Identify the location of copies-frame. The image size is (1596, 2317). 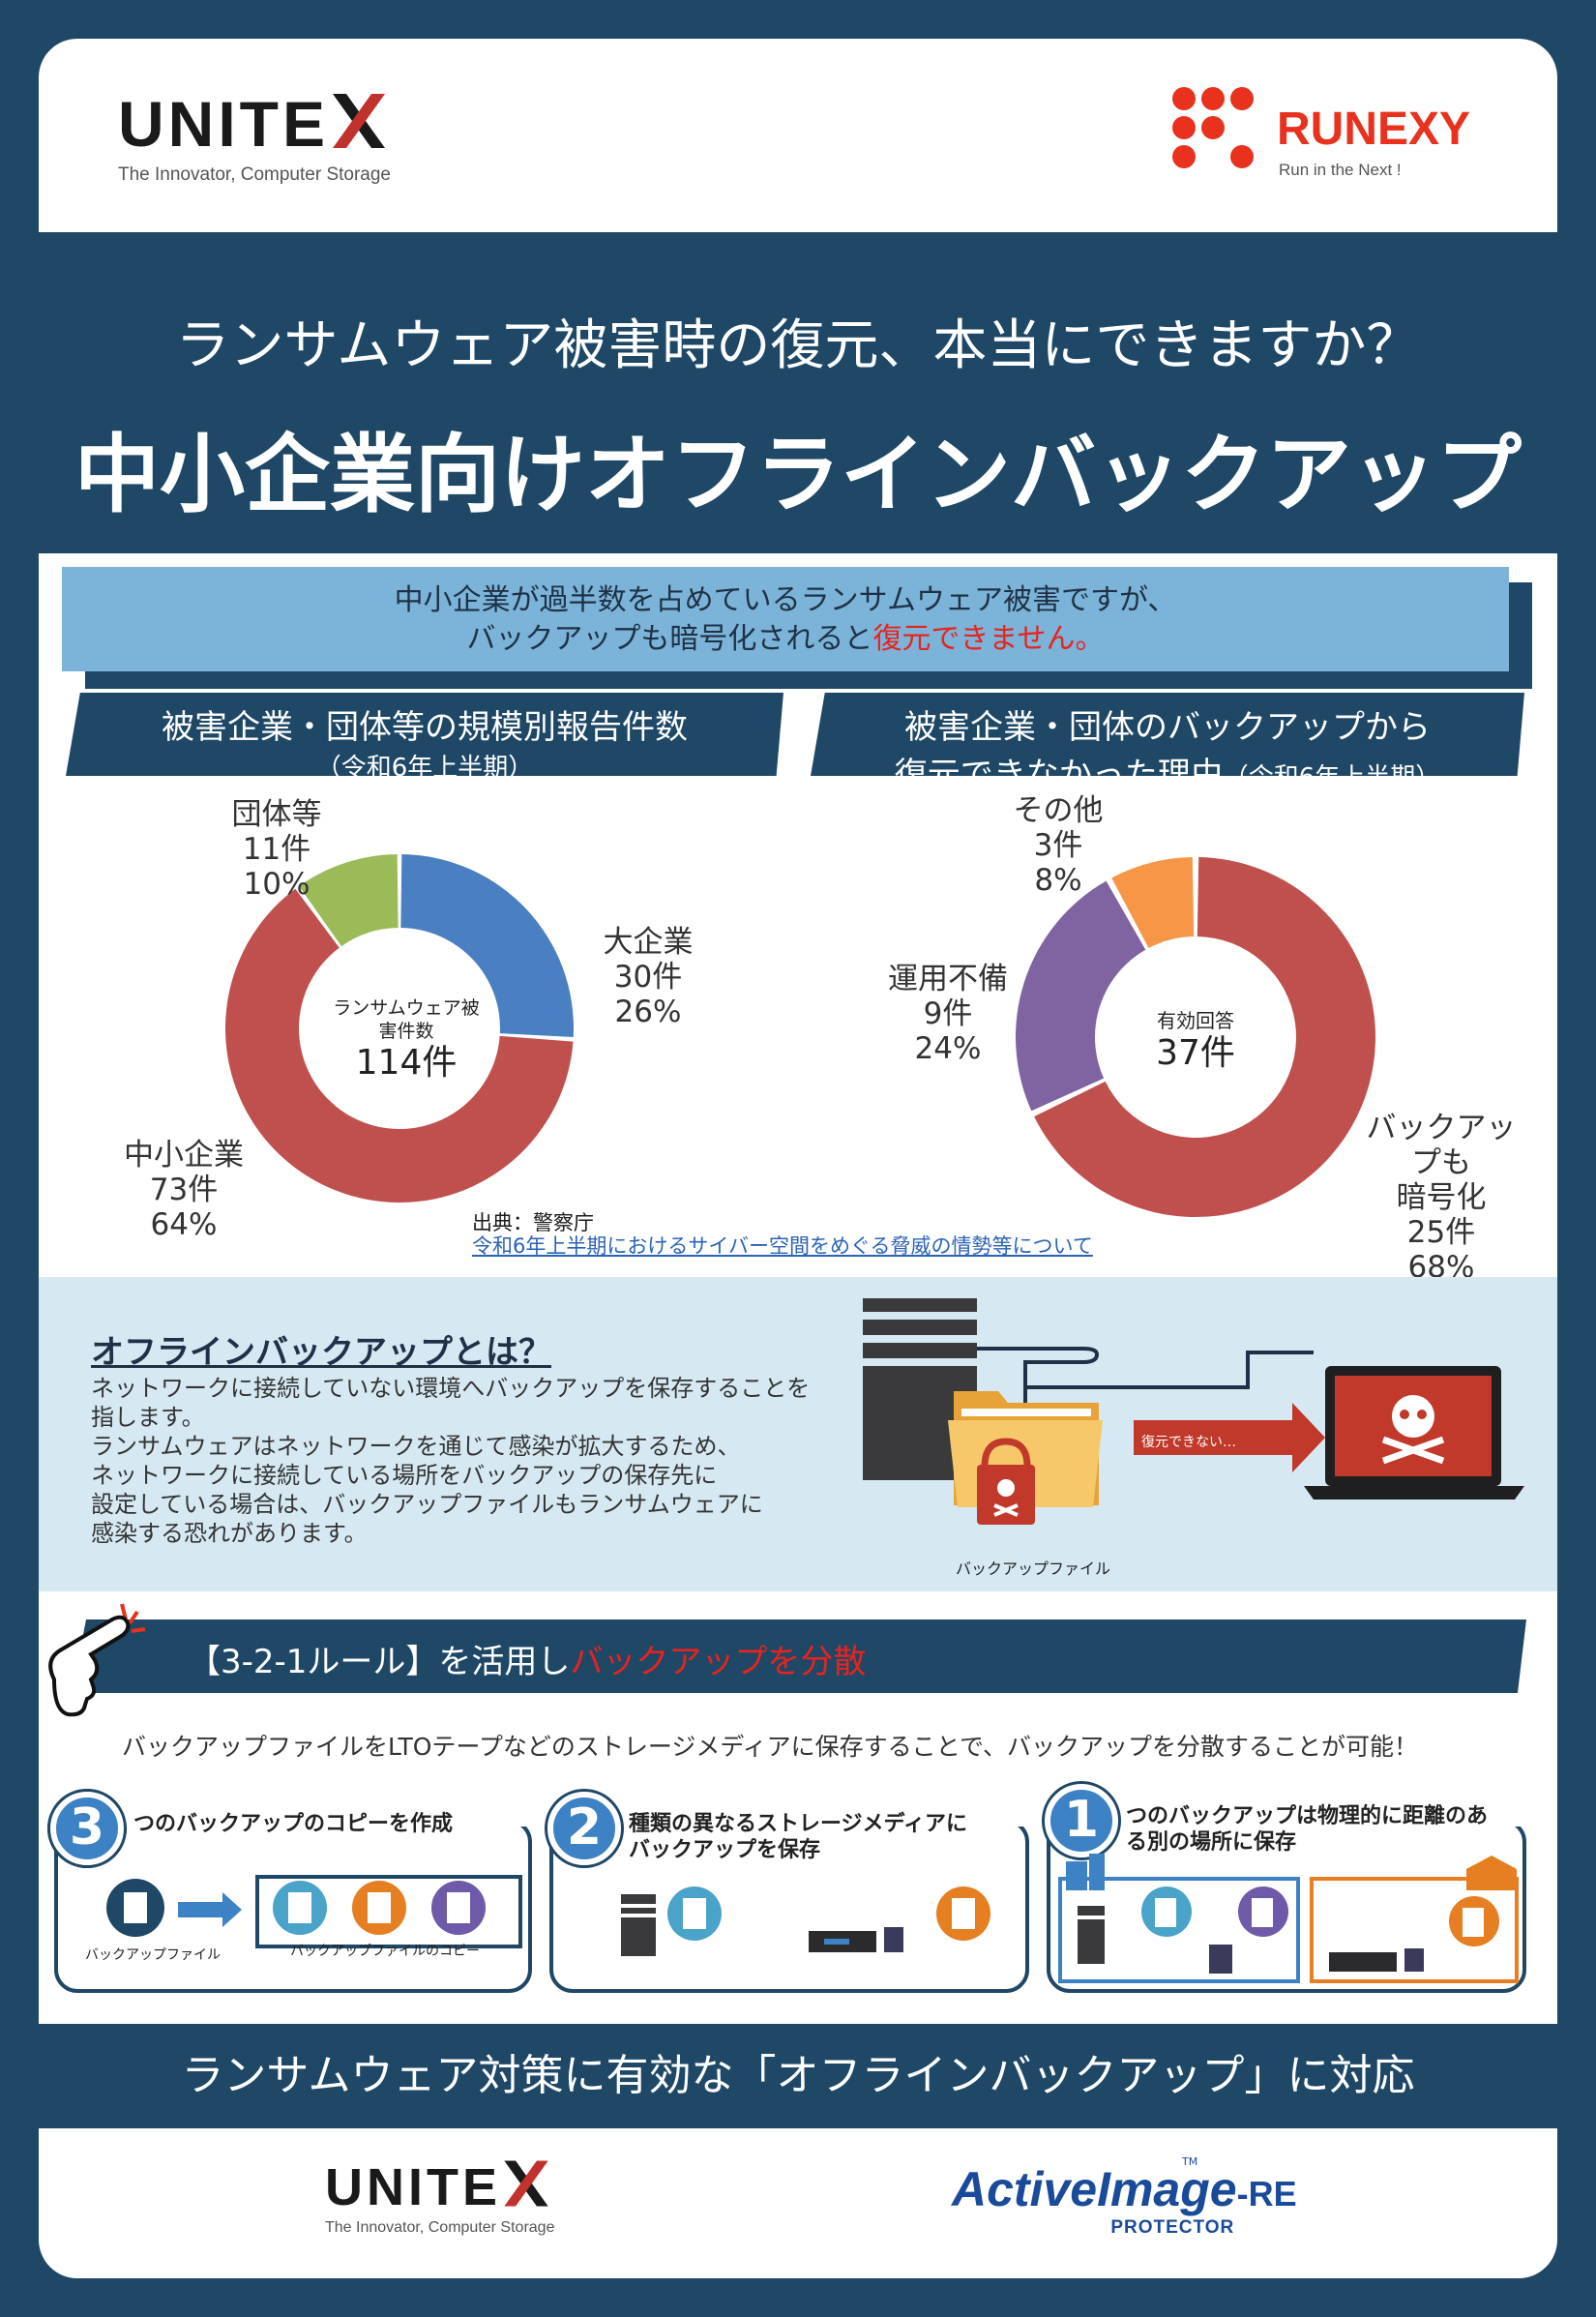
(388, 1911).